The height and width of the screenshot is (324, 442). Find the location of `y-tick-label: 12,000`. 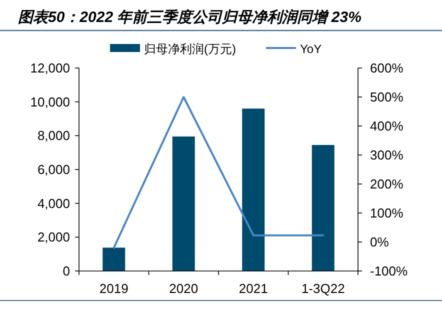

y-tick-label: 12,000 is located at coordinates (50, 68).